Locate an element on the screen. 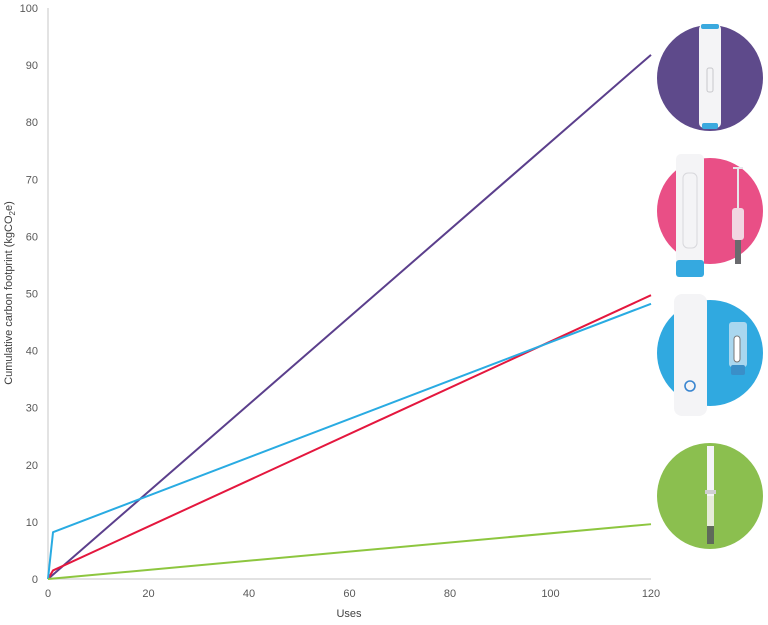 The width and height of the screenshot is (768, 625). y-tick-label: 80 is located at coordinates (32, 123).